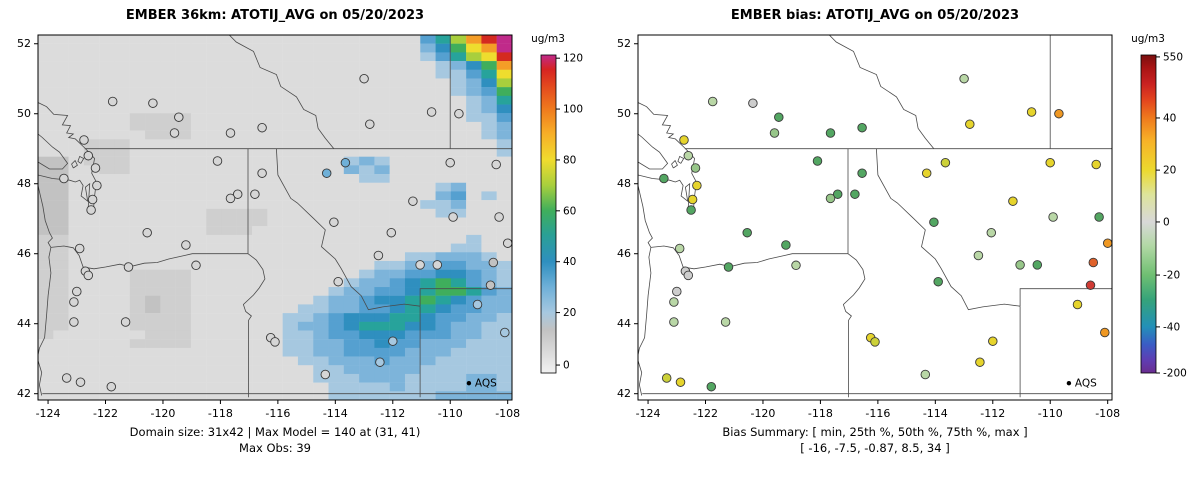 The height and width of the screenshot is (479, 1200). I want to click on svg-text: 46, so click(624, 253).